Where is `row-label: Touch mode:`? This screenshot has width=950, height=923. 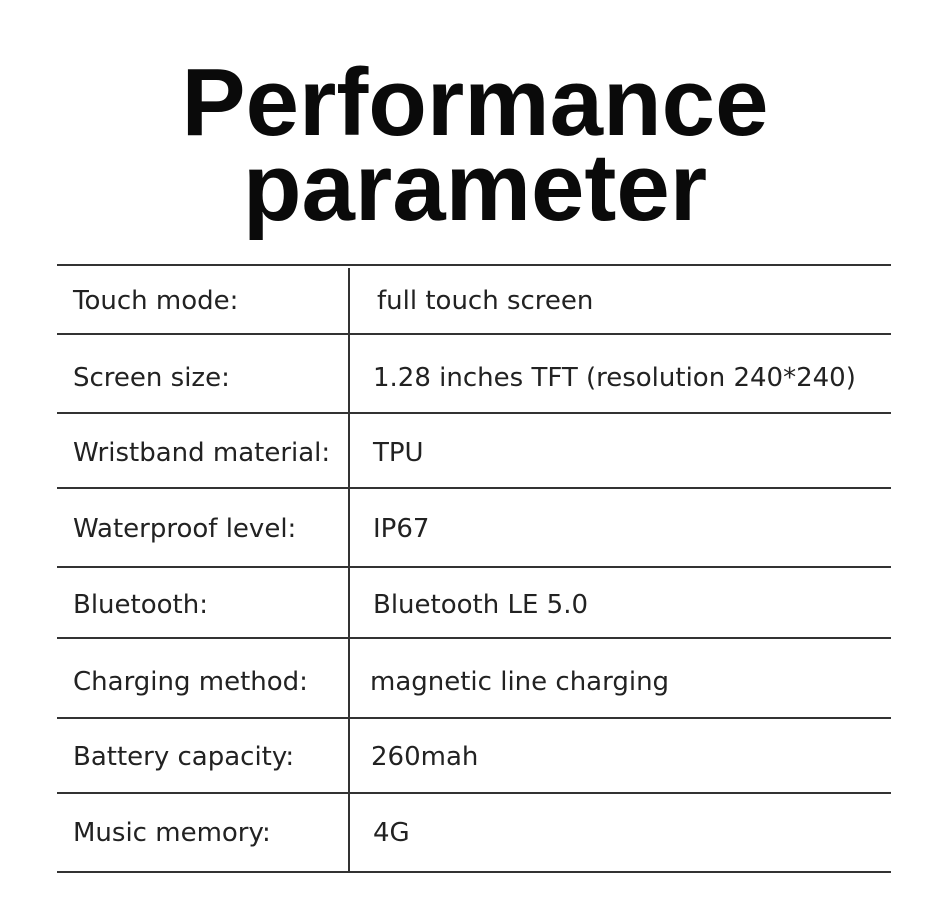
row-label: Touch mode: is located at coordinates (156, 301).